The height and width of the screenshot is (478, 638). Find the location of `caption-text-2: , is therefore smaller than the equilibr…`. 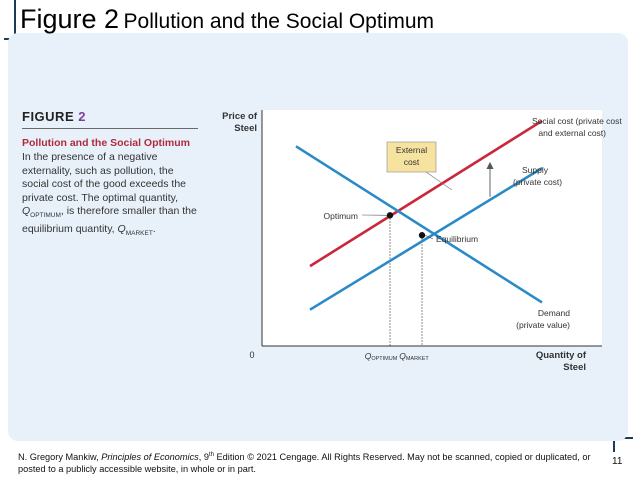

caption-text-2: , is therefore smaller than the equilibr… is located at coordinates (109, 220).